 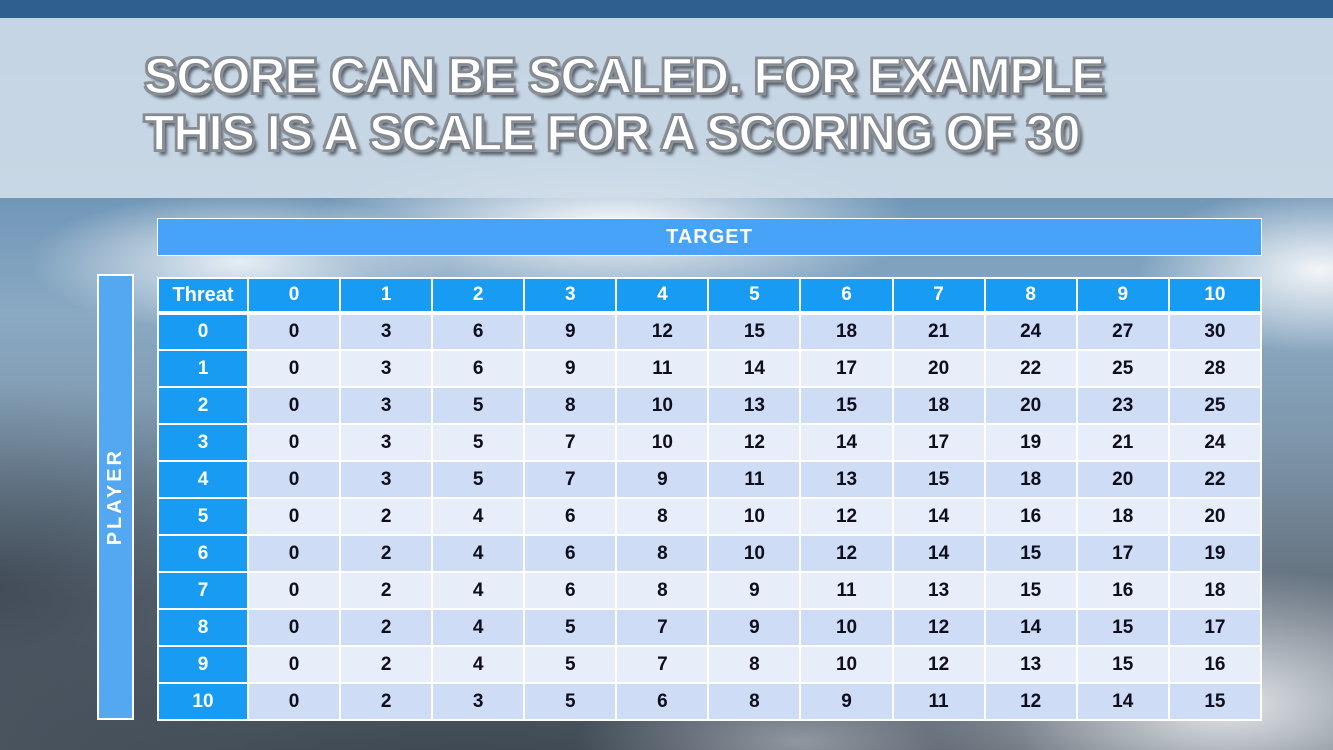 I want to click on top-strip, so click(x=666, y=9).